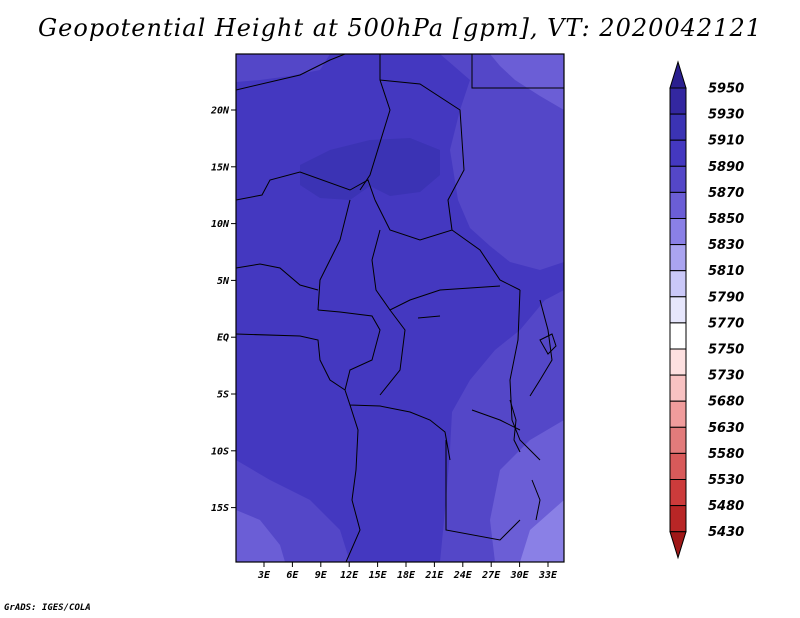 Image resolution: width=800 pixels, height=618 pixels. What do you see at coordinates (726, 193) in the screenshot?
I see `colorbar-level-label: 5870` at bounding box center [726, 193].